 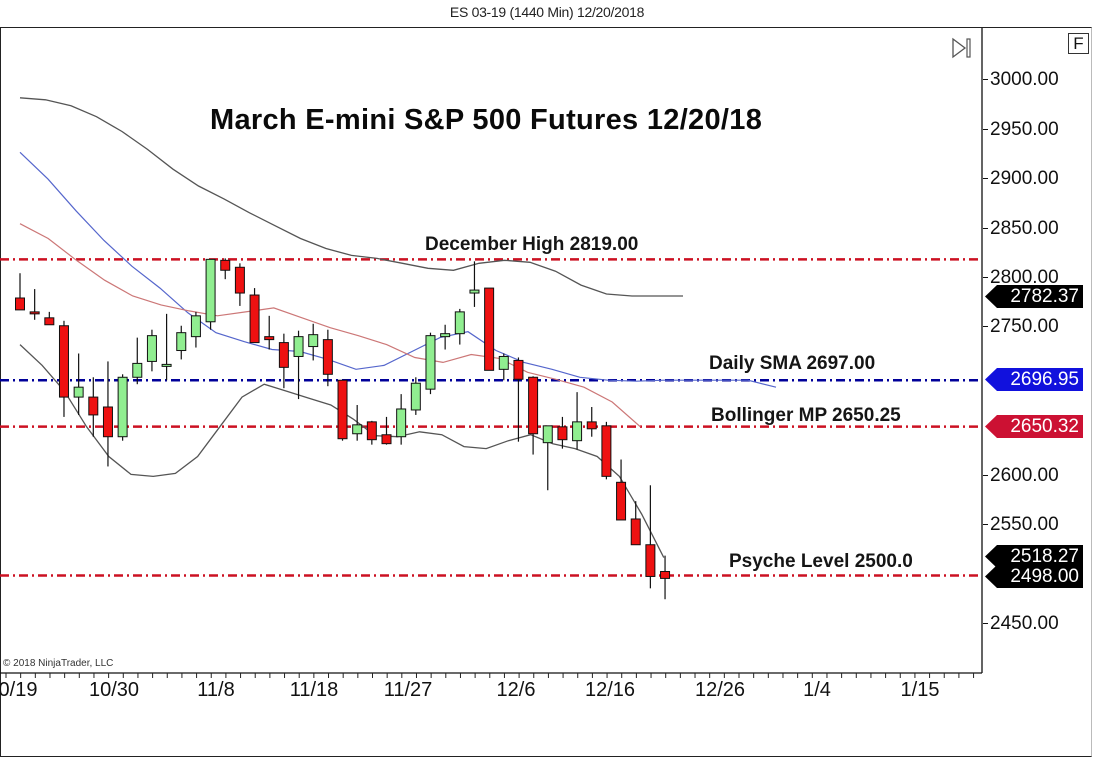 What do you see at coordinates (1034, 576) in the screenshot?
I see `price-tag-last-price: 2498.00` at bounding box center [1034, 576].